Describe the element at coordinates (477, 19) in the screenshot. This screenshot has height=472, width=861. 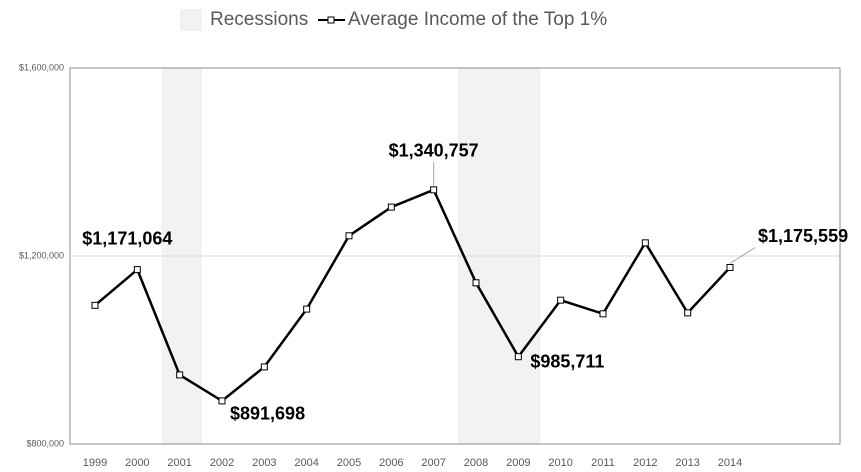
I see `legend-label: Average Income of the Top 1%` at that location.